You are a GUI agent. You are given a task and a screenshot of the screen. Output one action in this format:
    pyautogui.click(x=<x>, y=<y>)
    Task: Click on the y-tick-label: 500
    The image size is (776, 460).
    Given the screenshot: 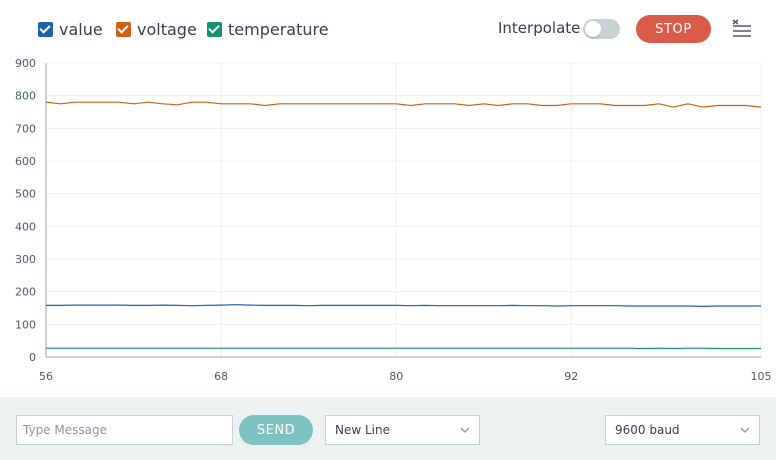 What is the action you would take?
    pyautogui.click(x=25, y=194)
    